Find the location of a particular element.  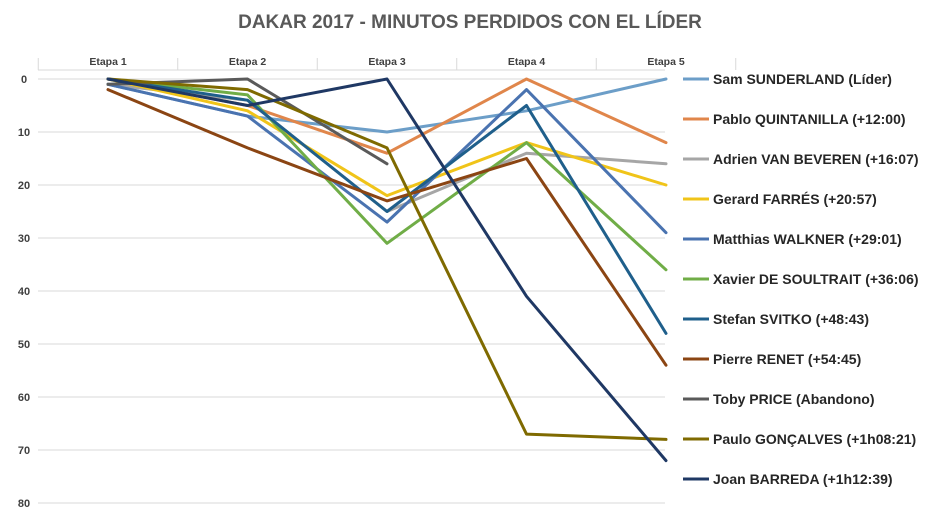

x-axis-ticks: Etapa 1 Etapa 2 Etapa 3 Etapa 4 Etapa 5 is located at coordinates (387, 62).